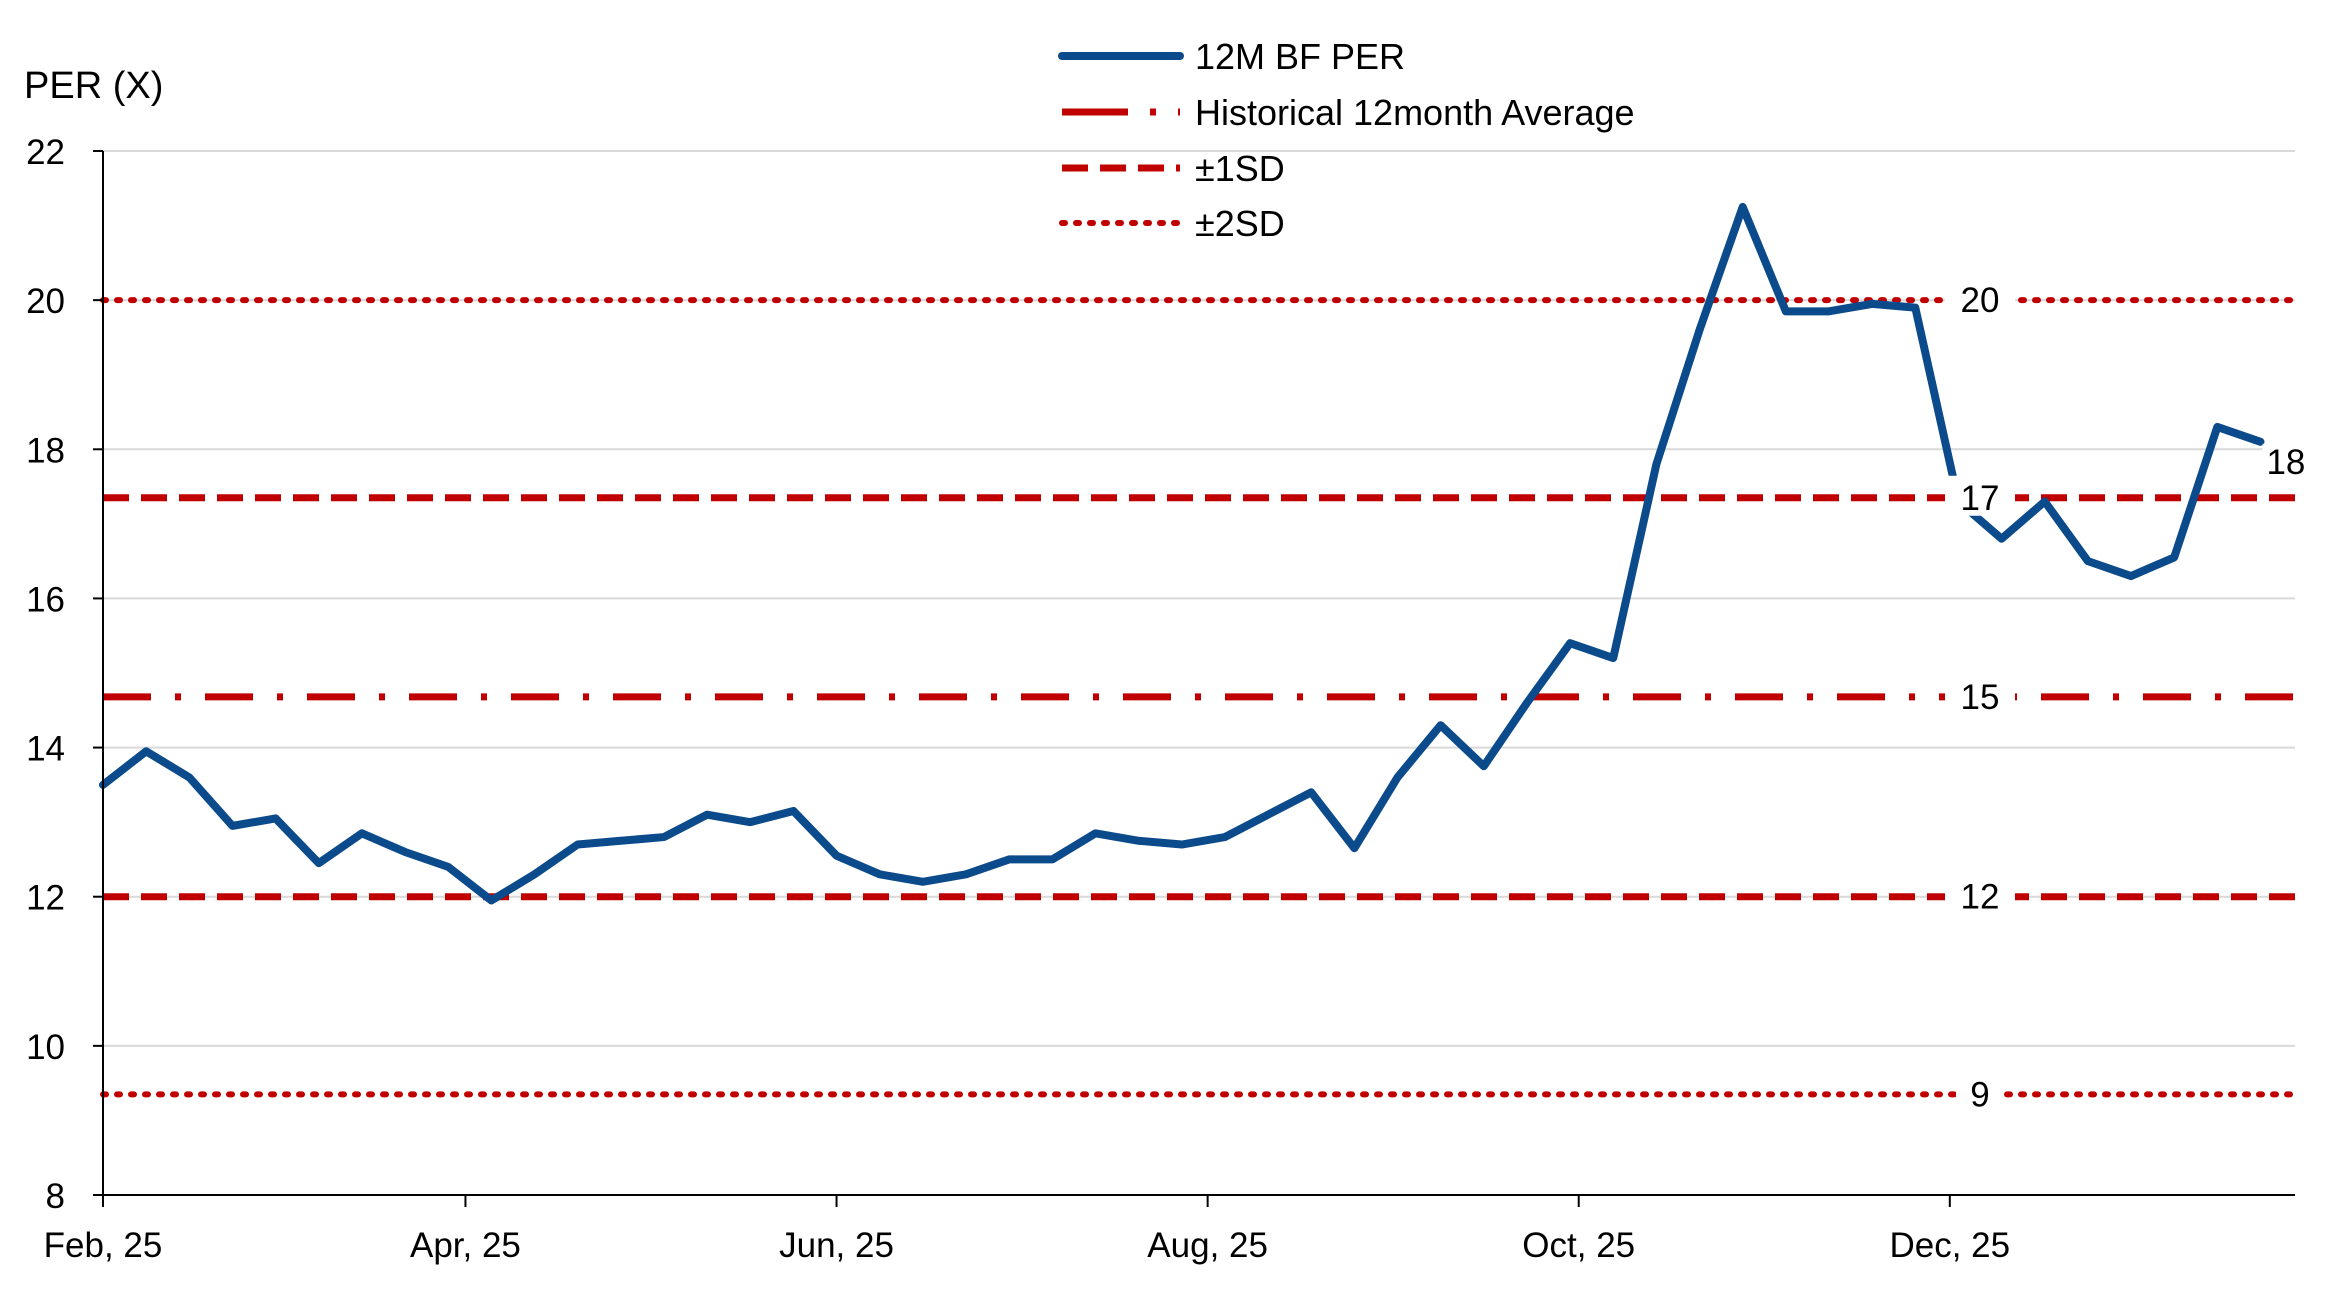 Image resolution: width=2342 pixels, height=1299 pixels. Describe the element at coordinates (1415, 112) in the screenshot. I see `legend-label-1: Historical 12month Average` at that location.